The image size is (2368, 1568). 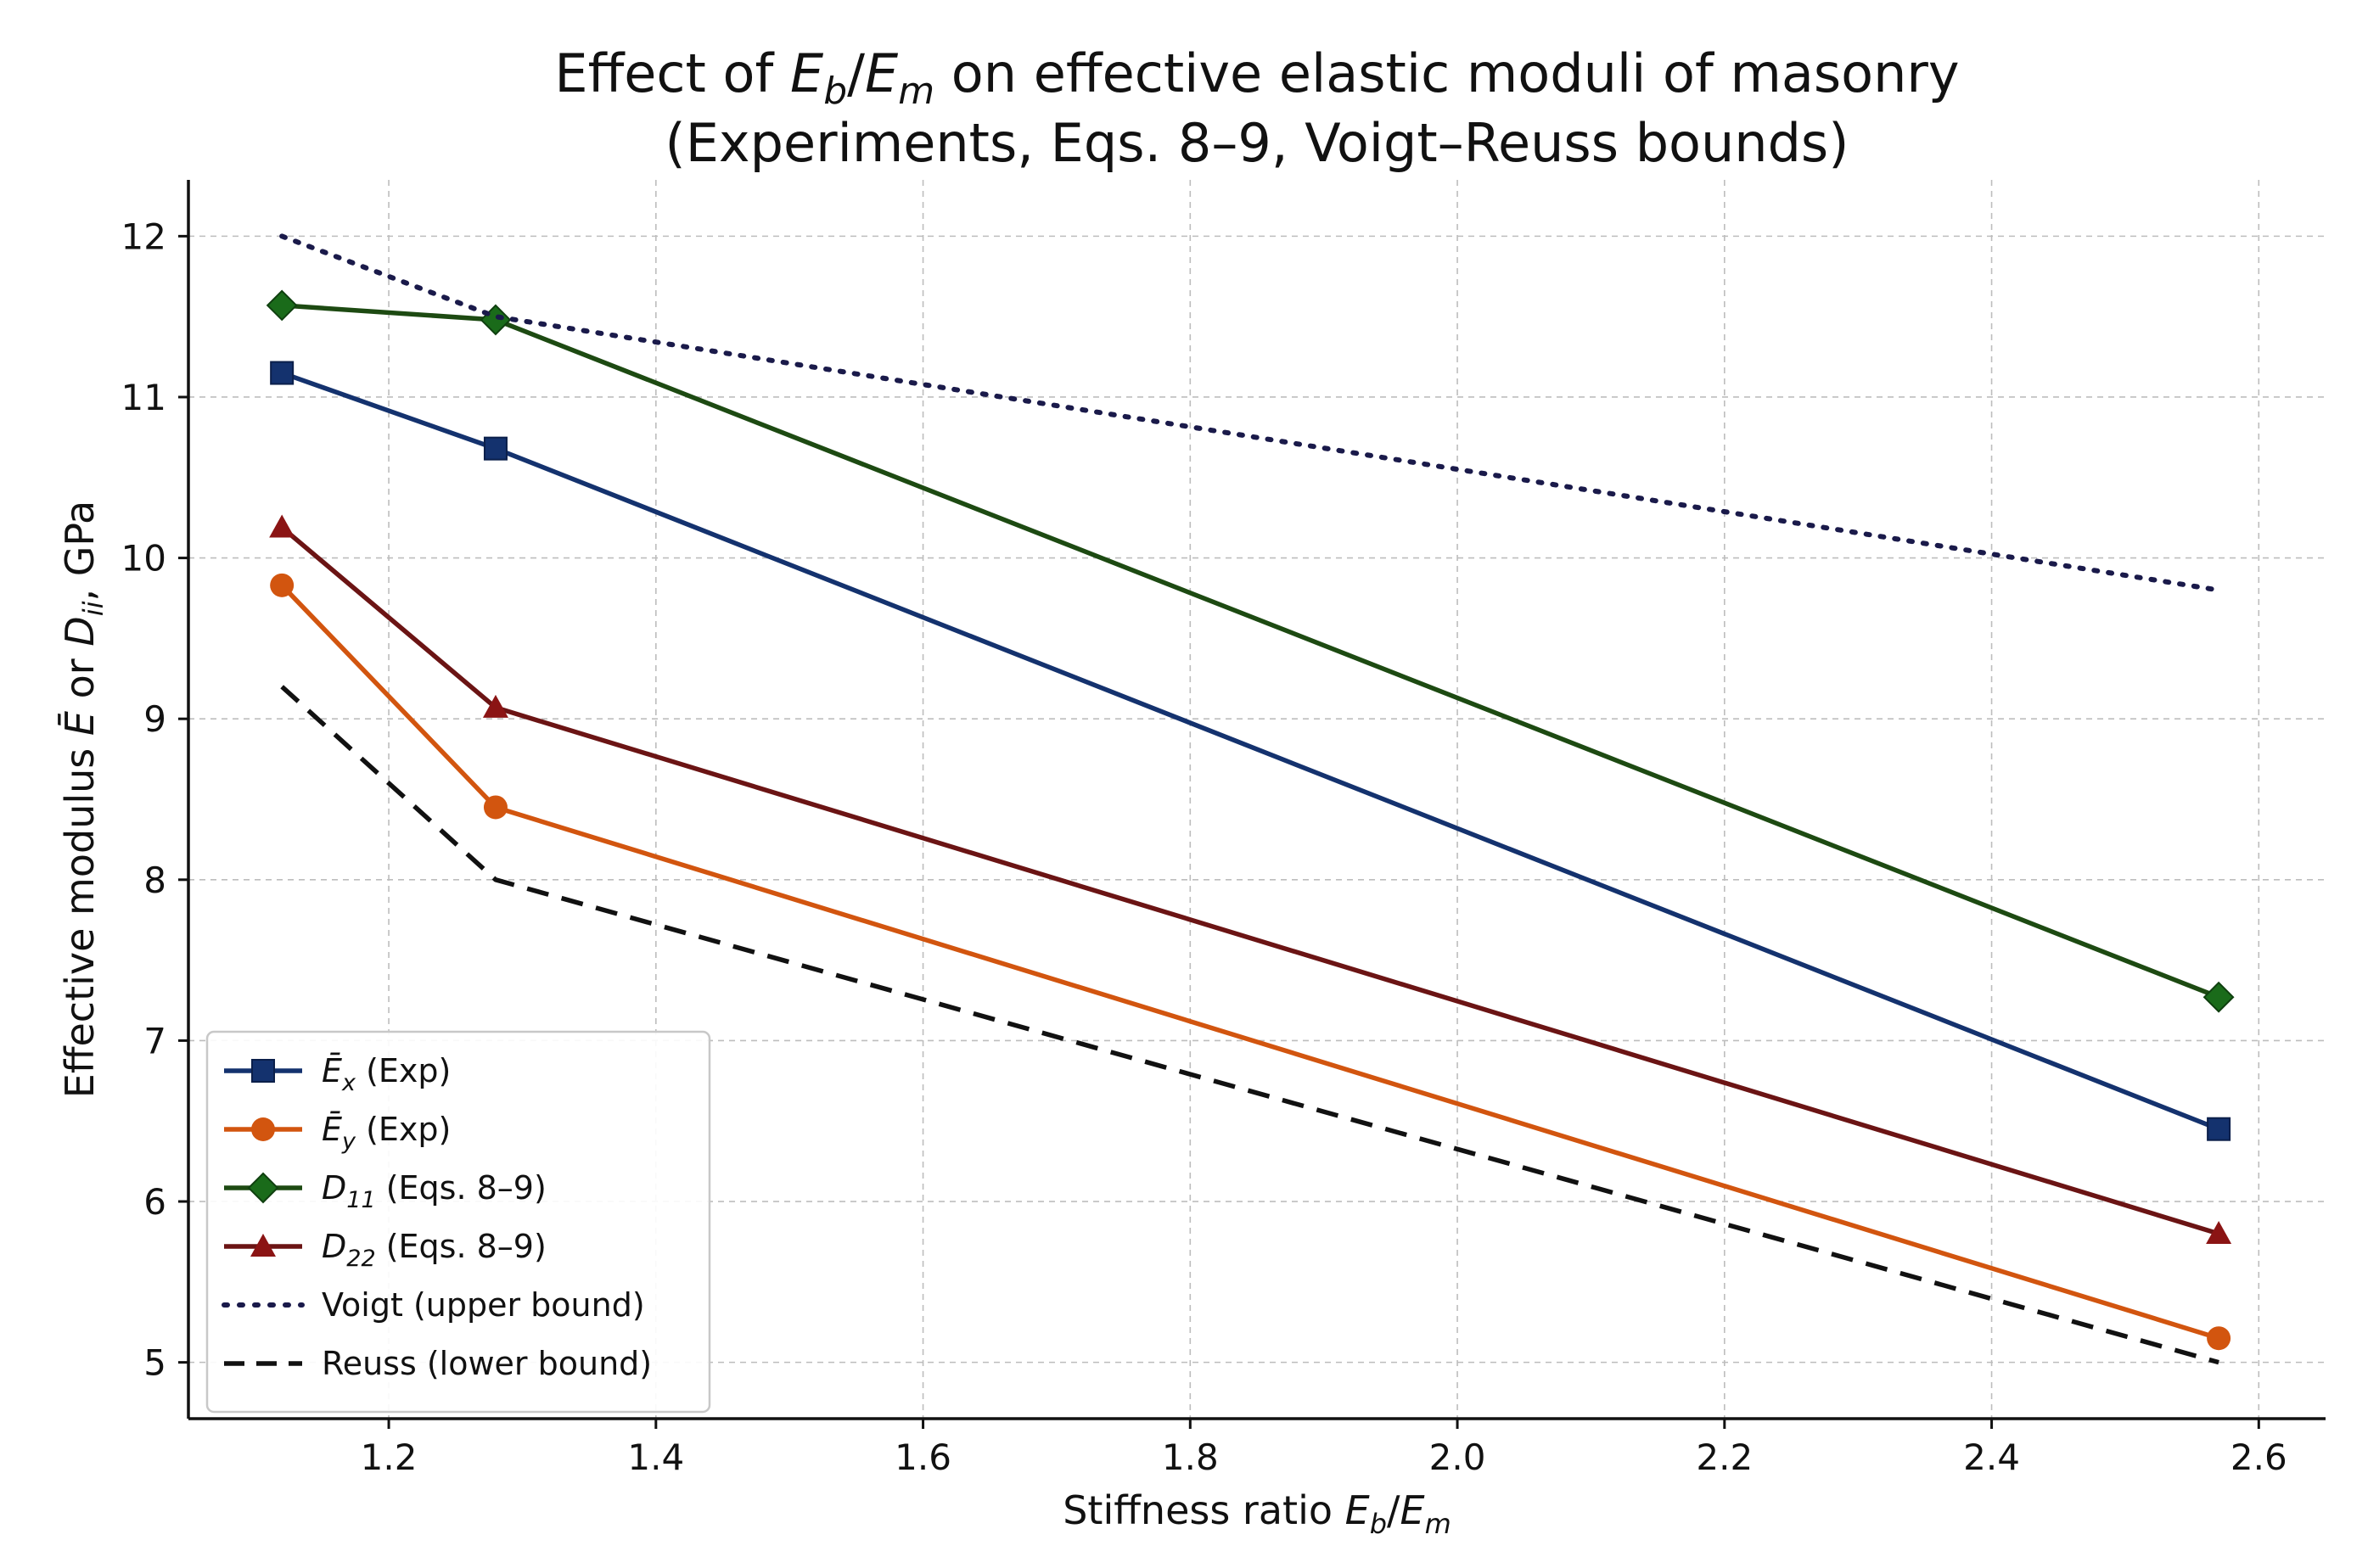 What do you see at coordinates (154, 880) in the screenshot?
I see `y-tick-label: 8` at bounding box center [154, 880].